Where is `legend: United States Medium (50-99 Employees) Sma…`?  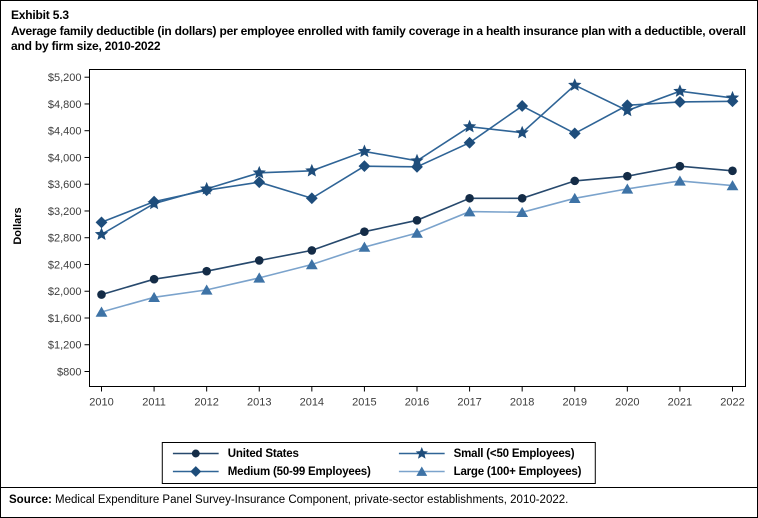
legend: United States Medium (50-99 Employees) Sma… is located at coordinates (379, 463).